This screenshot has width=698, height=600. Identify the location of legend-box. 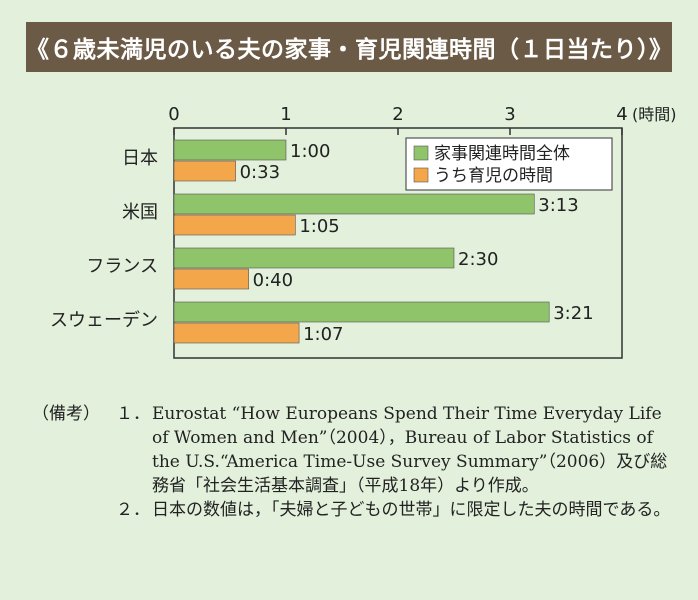
(509, 164).